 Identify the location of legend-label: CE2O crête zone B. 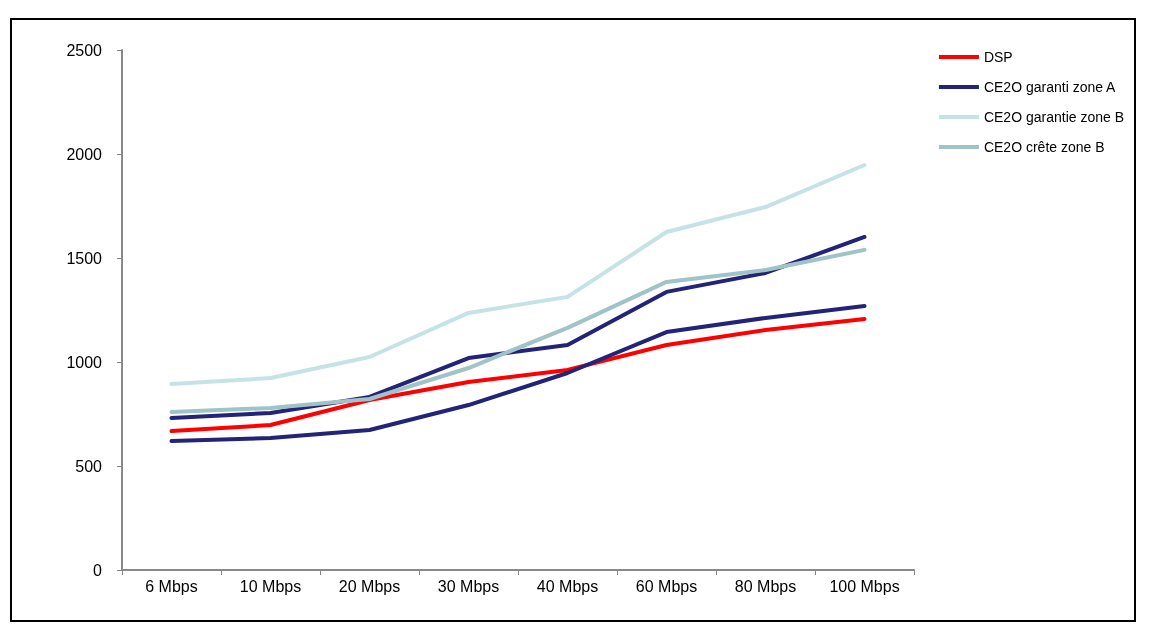
(1044, 147).